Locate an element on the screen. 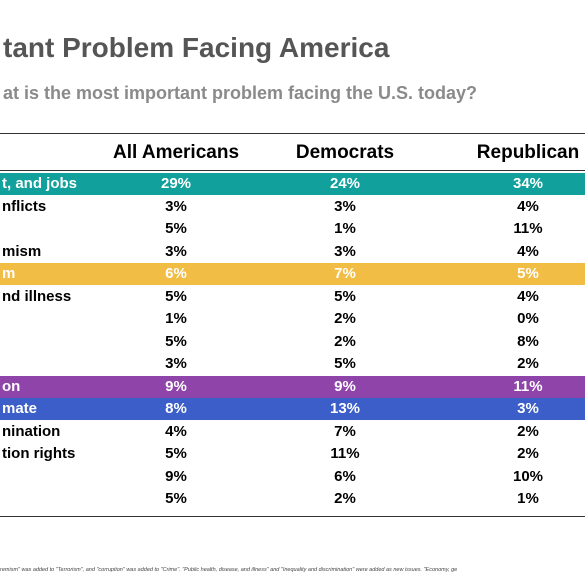 This screenshot has width=585, height=585. row-label: tion rights is located at coordinates (39, 453).